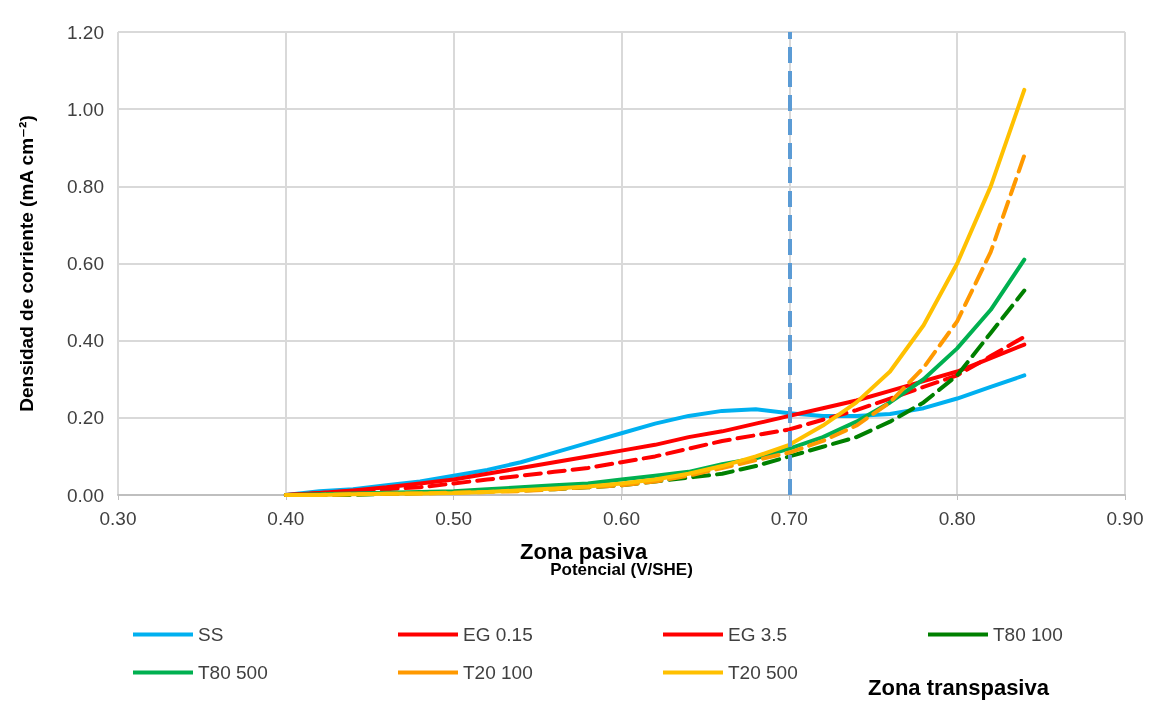 The width and height of the screenshot is (1151, 703). I want to click on legend-label: T20 500, so click(763, 672).